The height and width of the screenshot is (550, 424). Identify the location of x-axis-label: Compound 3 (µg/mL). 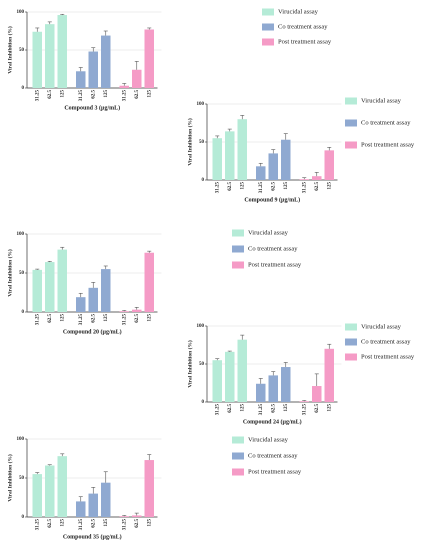
(92, 107).